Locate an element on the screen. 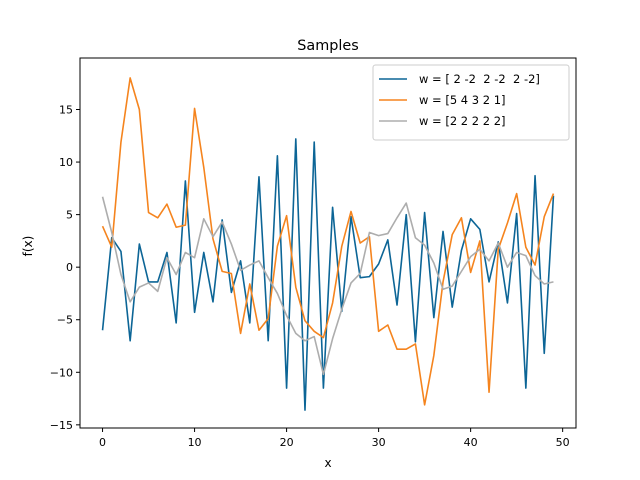  legend-label-3: w = [2 2 2 2 2] is located at coordinates (462, 121).